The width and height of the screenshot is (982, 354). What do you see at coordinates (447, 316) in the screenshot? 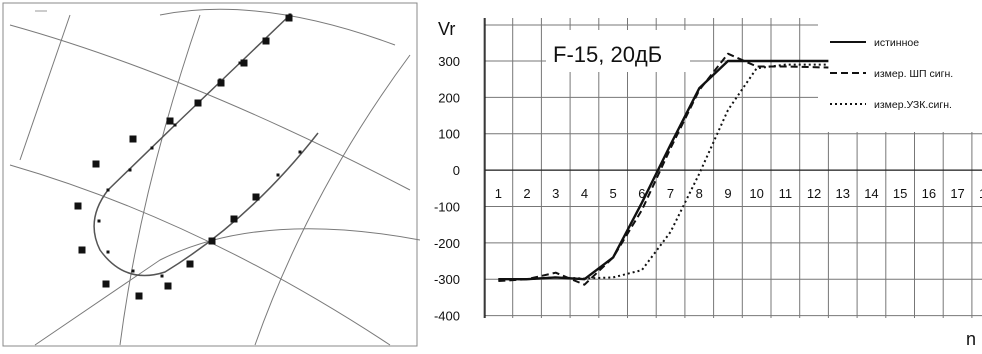
I see `y-tick-label: -400` at bounding box center [447, 316].